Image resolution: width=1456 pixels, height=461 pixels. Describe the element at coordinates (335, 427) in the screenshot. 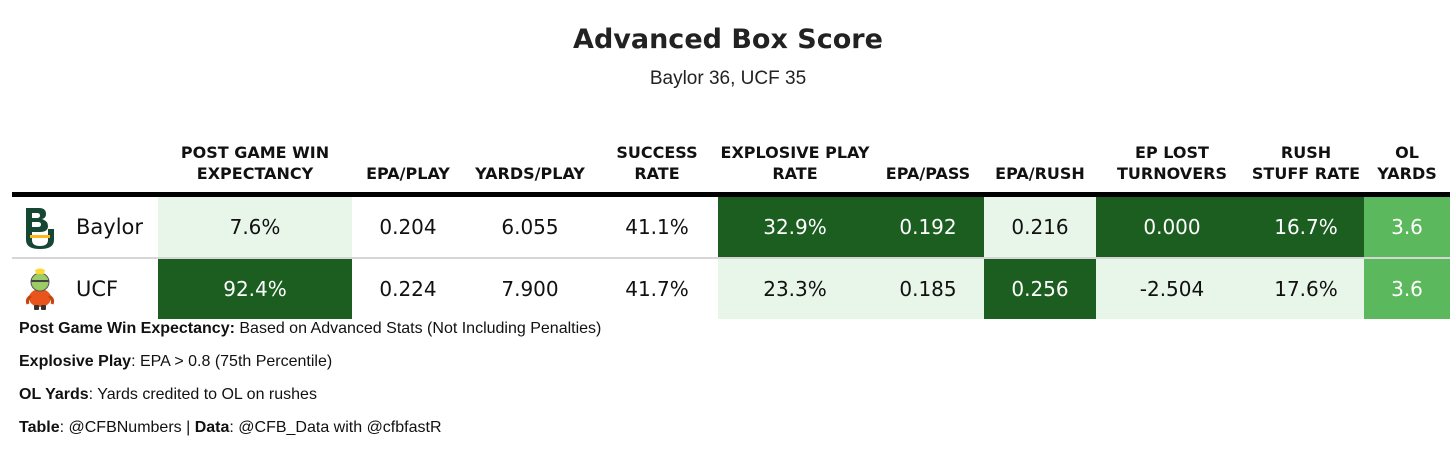

I see `credits-data-text: : @CFB_Data with @cfbfastR` at that location.